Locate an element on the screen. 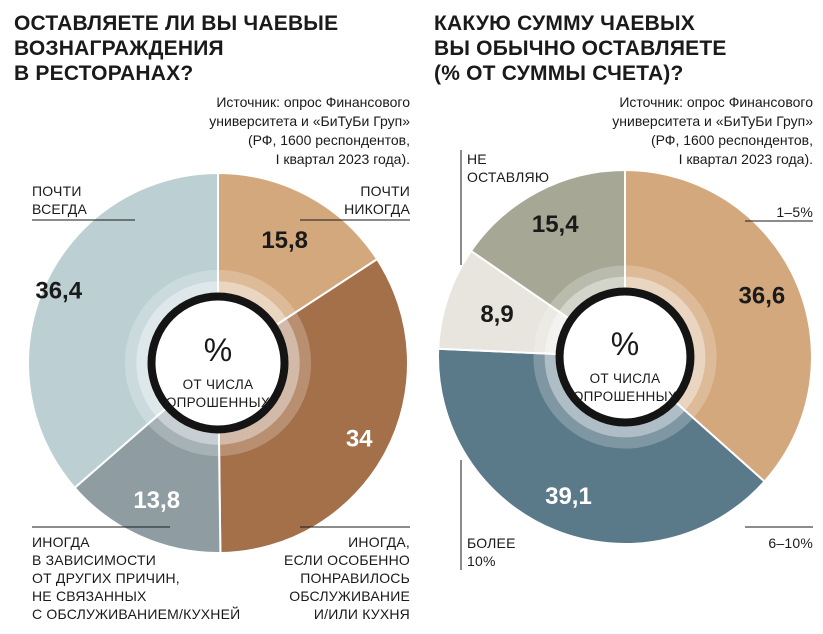 The height and width of the screenshot is (634, 823). slice-value-label-3: 15,4 is located at coordinates (555, 224).